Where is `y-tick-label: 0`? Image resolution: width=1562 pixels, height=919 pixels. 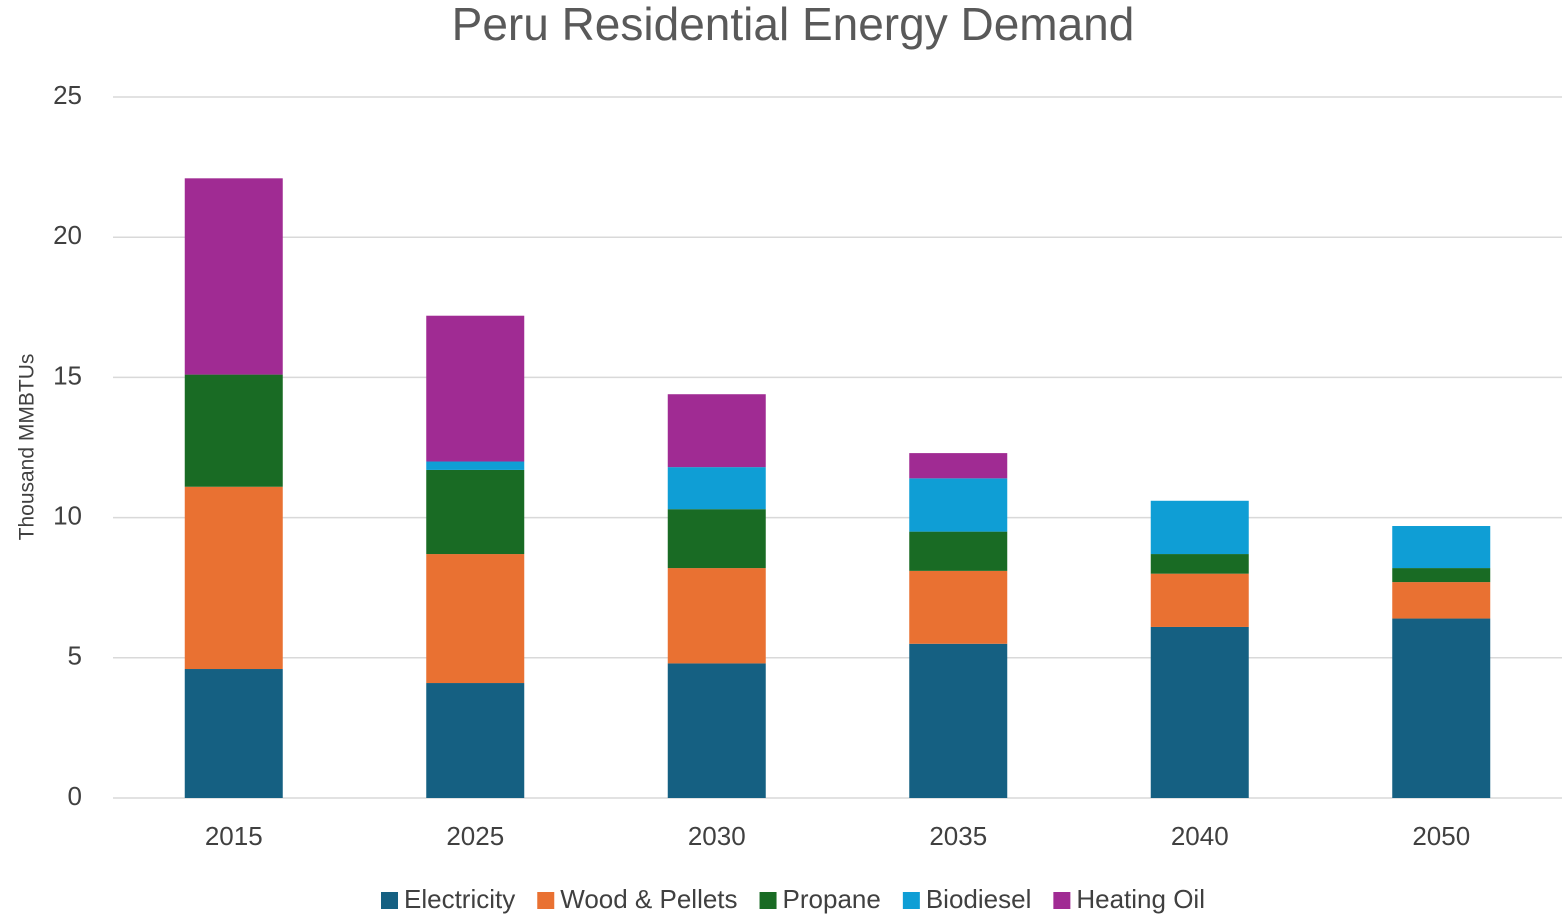
y-tick-label: 0 is located at coordinates (75, 796).